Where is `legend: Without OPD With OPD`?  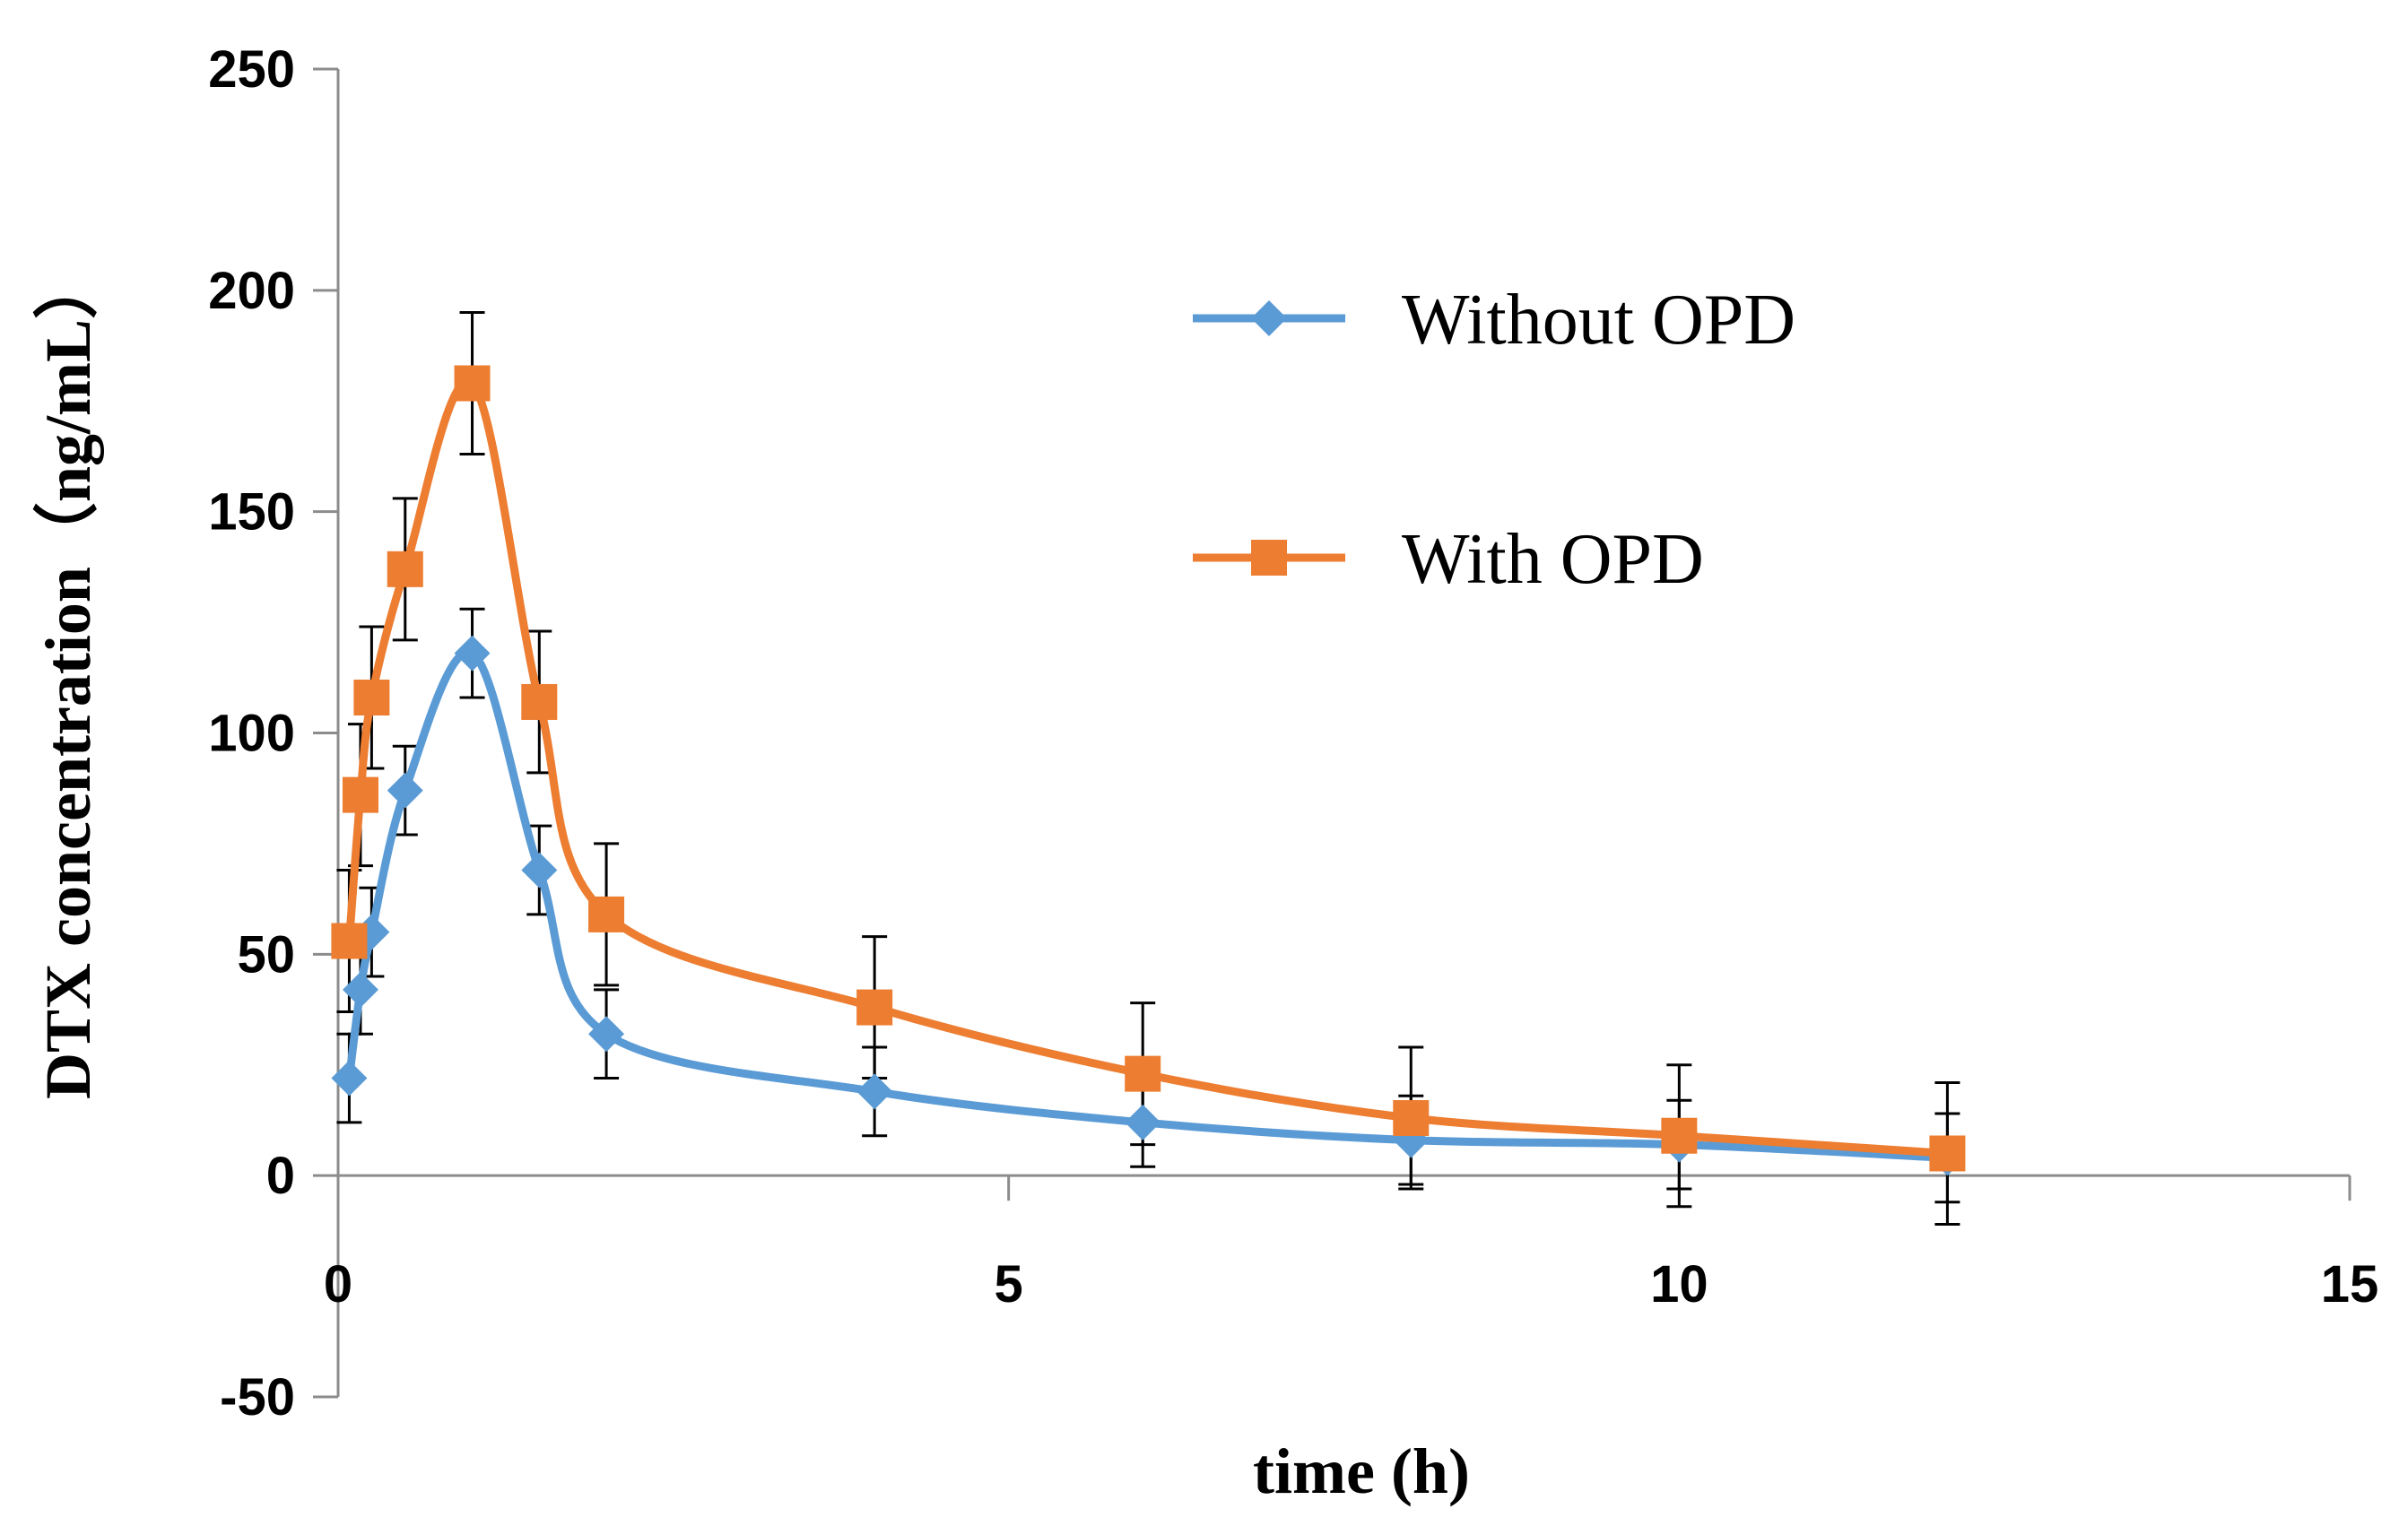 legend: Without OPD With OPD is located at coordinates (1494, 440).